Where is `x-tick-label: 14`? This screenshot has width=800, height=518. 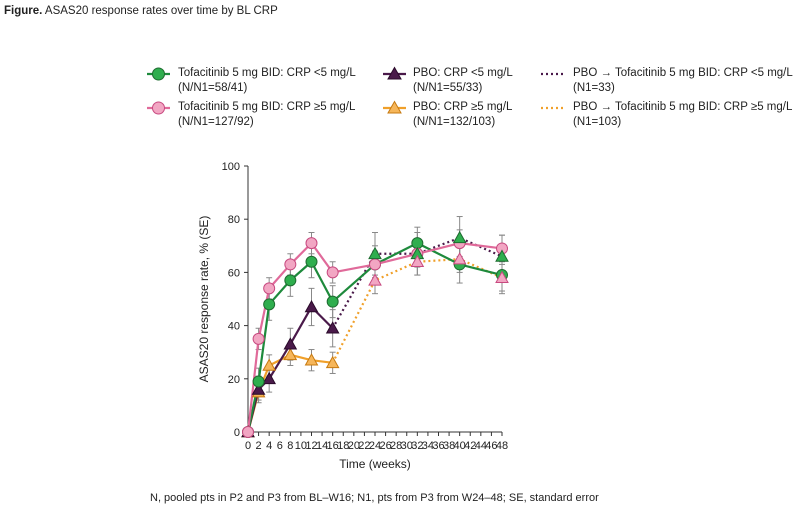
x-tick-label: 14 is located at coordinates (322, 446).